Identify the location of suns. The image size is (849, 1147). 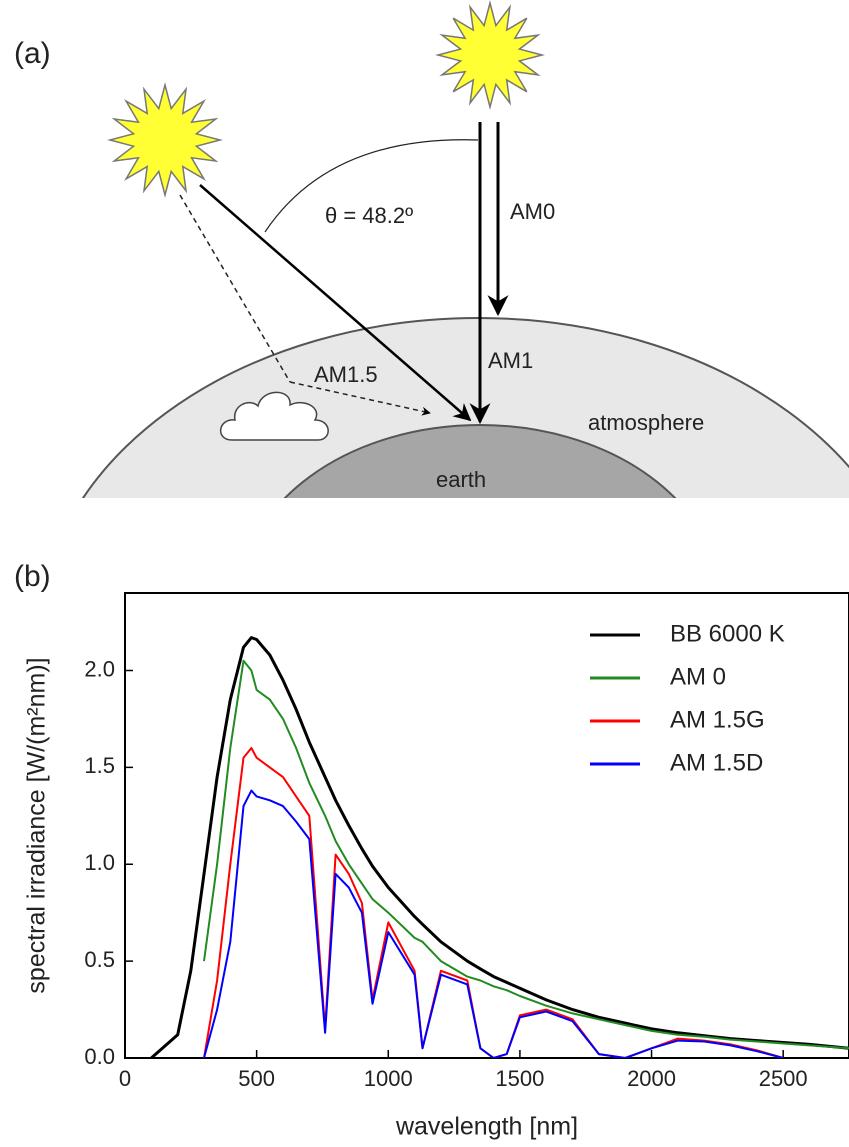
(326, 99).